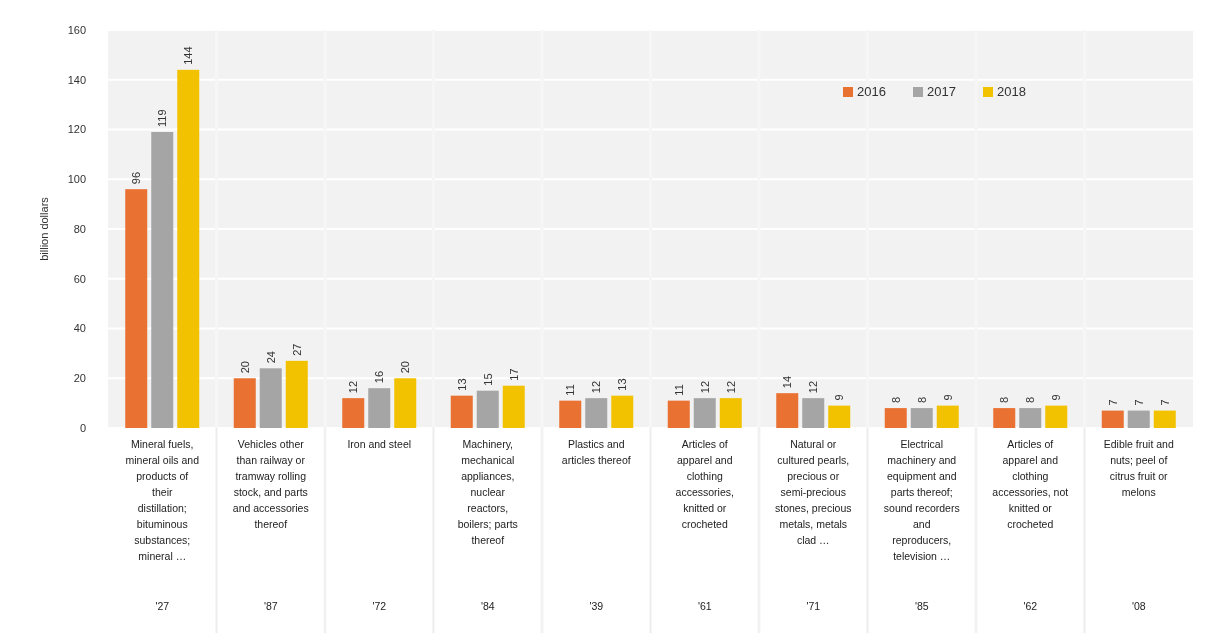 The height and width of the screenshot is (641, 1210). What do you see at coordinates (188, 55) in the screenshot?
I see `data-label: 144` at bounding box center [188, 55].